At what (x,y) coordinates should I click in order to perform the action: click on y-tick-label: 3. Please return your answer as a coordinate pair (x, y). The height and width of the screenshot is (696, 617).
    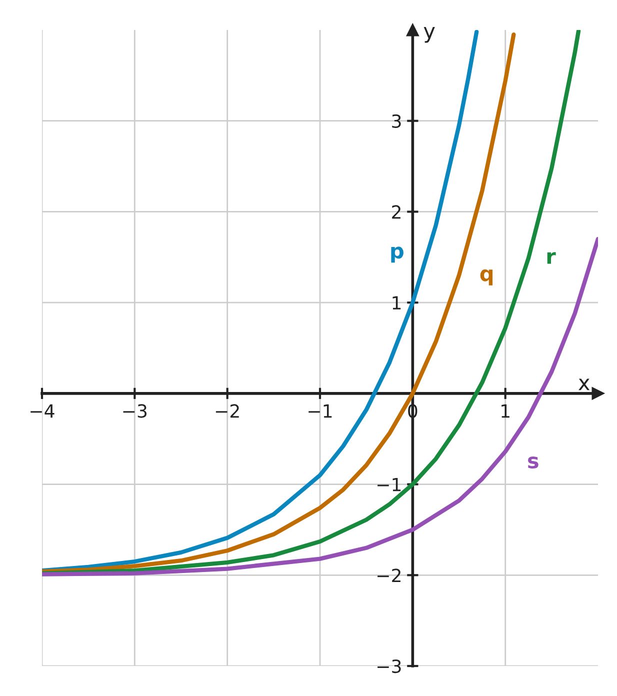
    Looking at the image, I should click on (396, 121).